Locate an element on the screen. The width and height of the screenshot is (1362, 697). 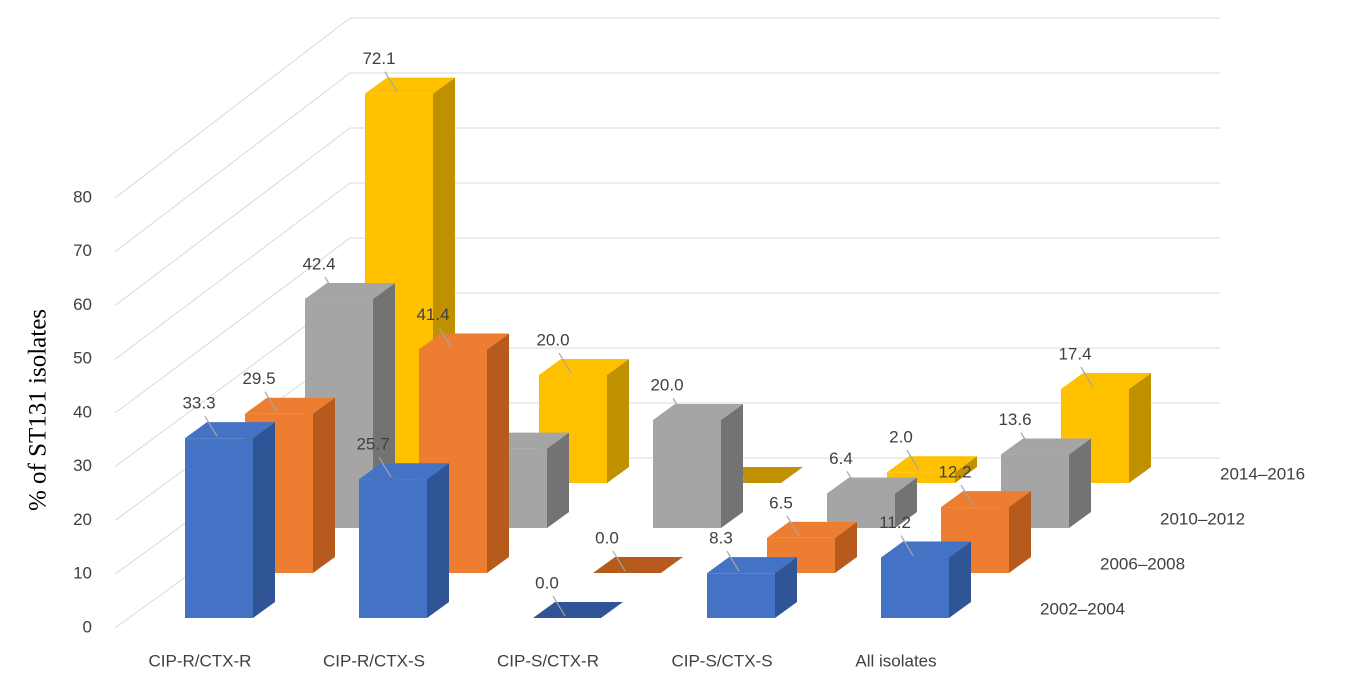
series-label: 2014–2016 is located at coordinates (1262, 473).